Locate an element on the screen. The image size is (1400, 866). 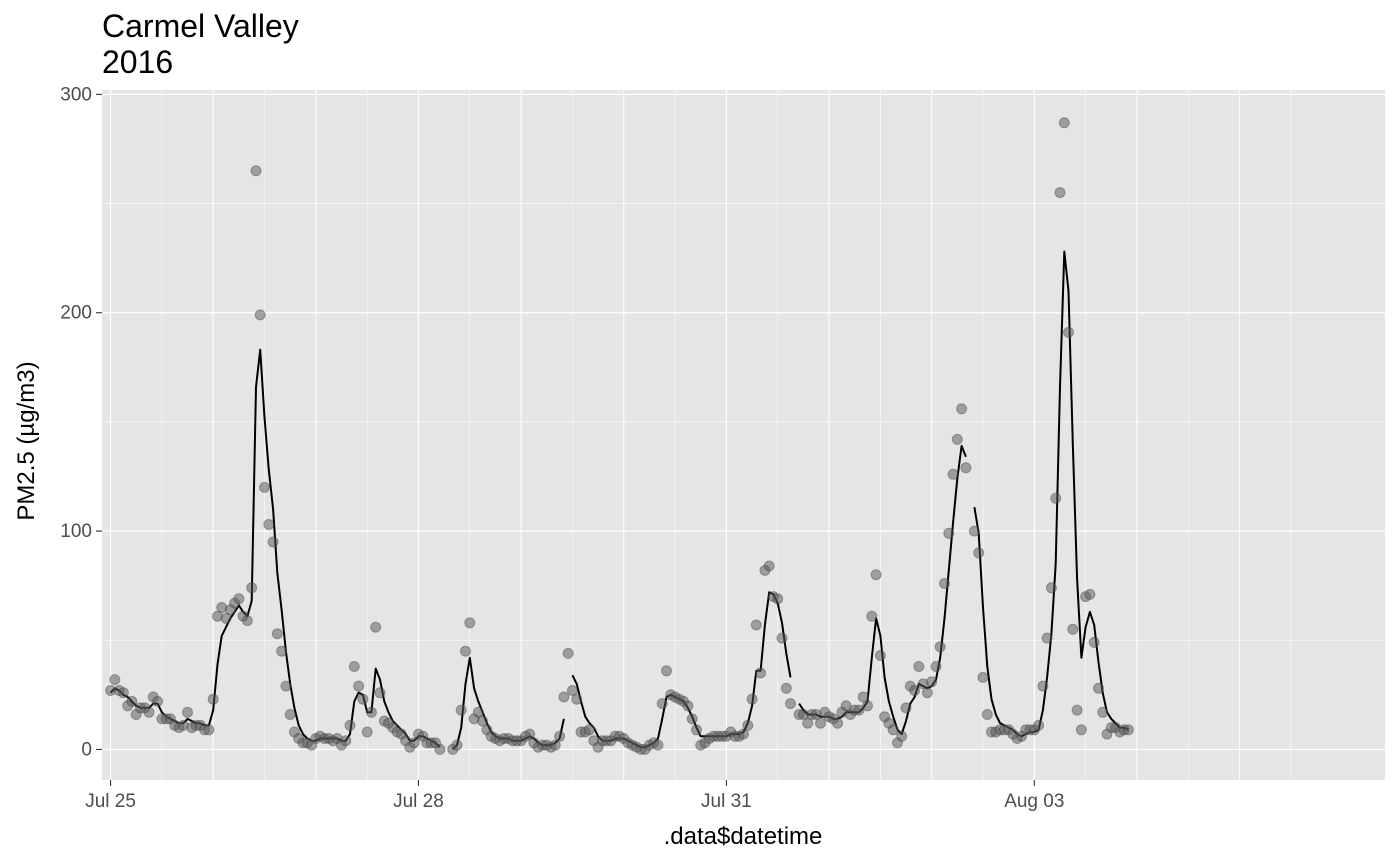
y-tick-label: 200 is located at coordinates (76, 313).